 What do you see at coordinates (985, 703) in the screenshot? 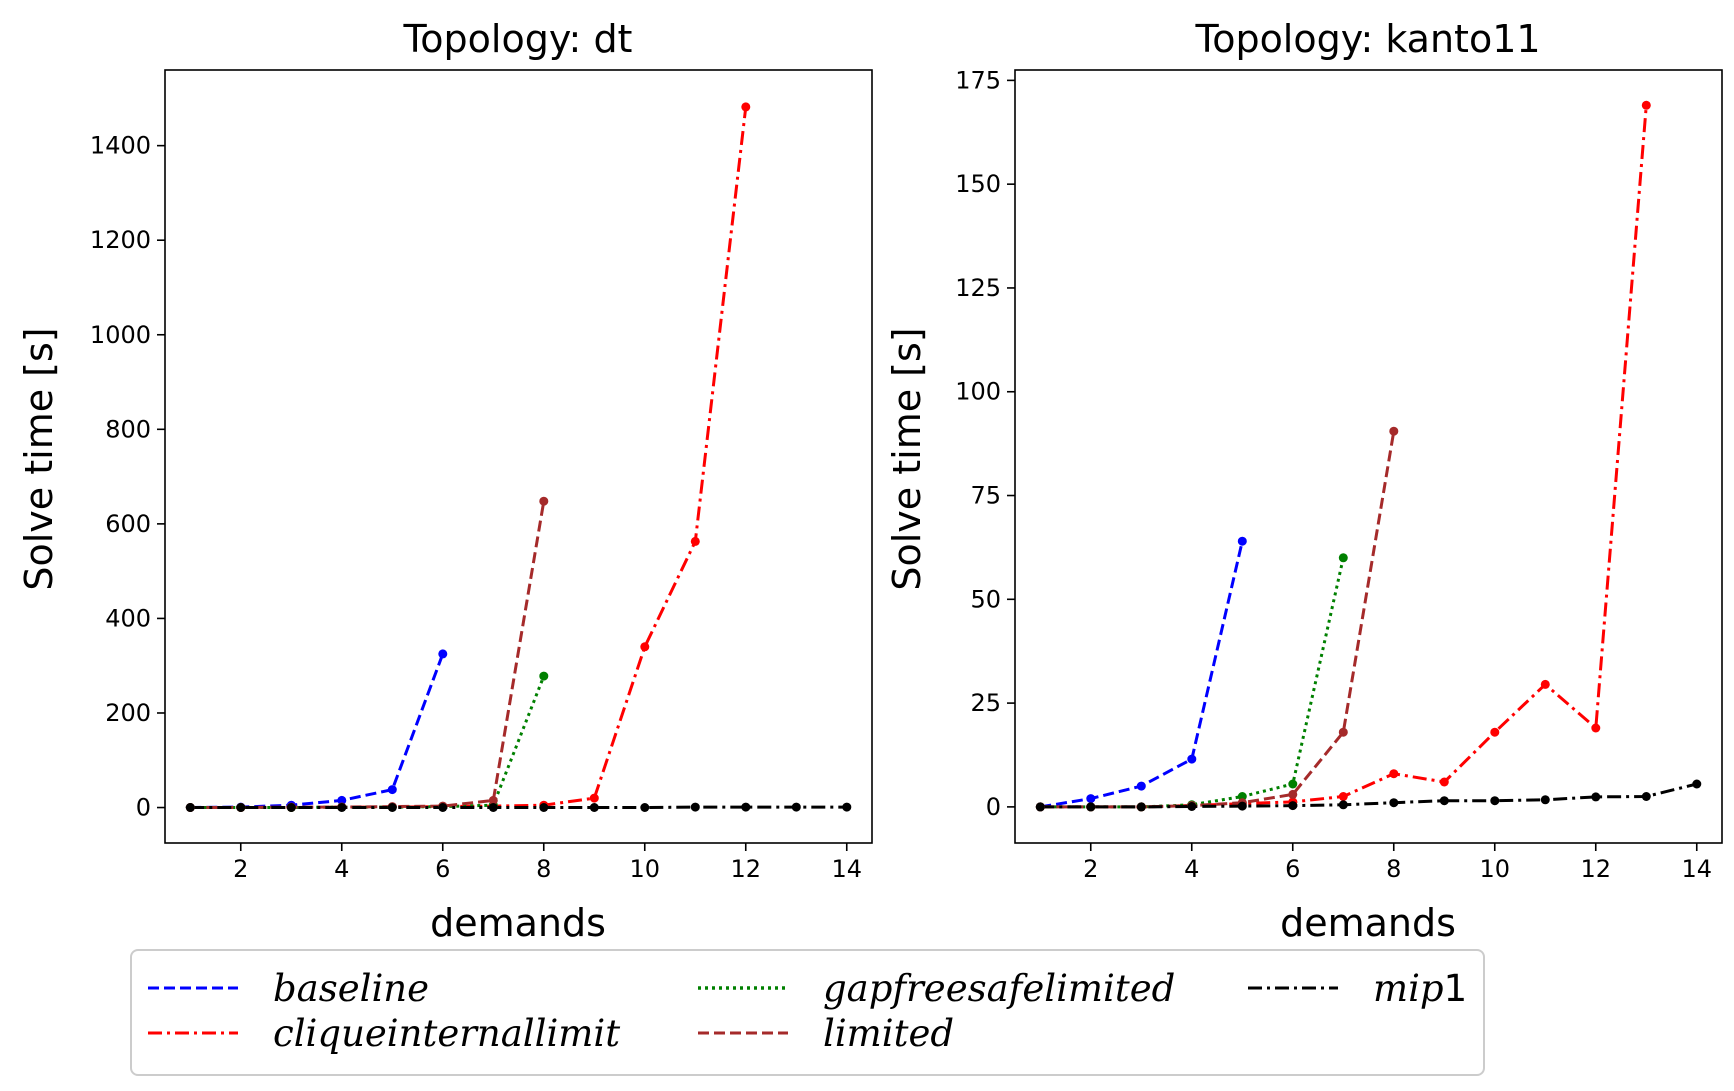
I see `y-tick-label: 25` at bounding box center [985, 703].